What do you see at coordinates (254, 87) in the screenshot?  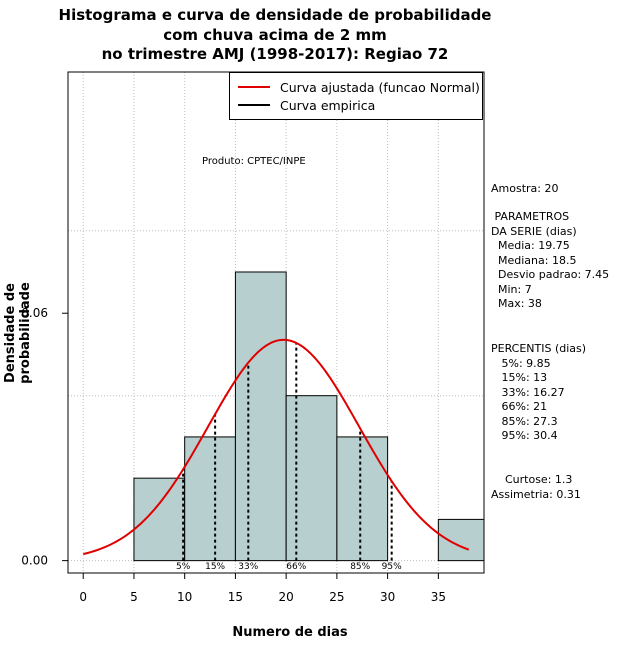 I see `legend-swatch-normal` at bounding box center [254, 87].